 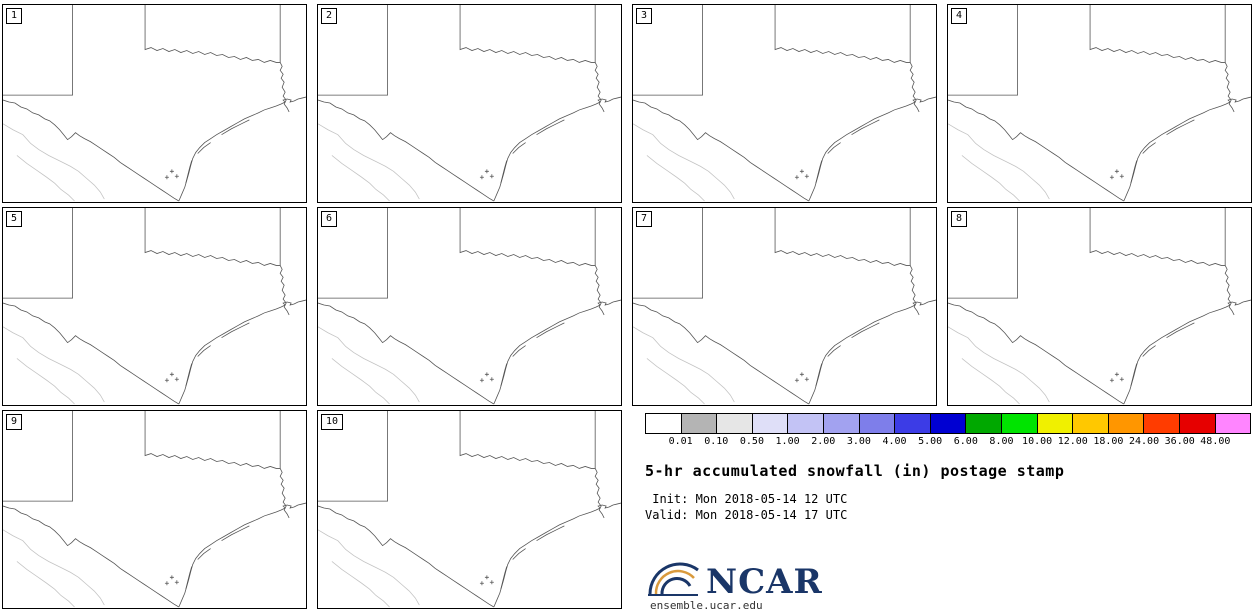 What do you see at coordinates (746, 514) in the screenshot?
I see `valid-time: Valid: Mon 2018-05-14 17 UTC` at bounding box center [746, 514].